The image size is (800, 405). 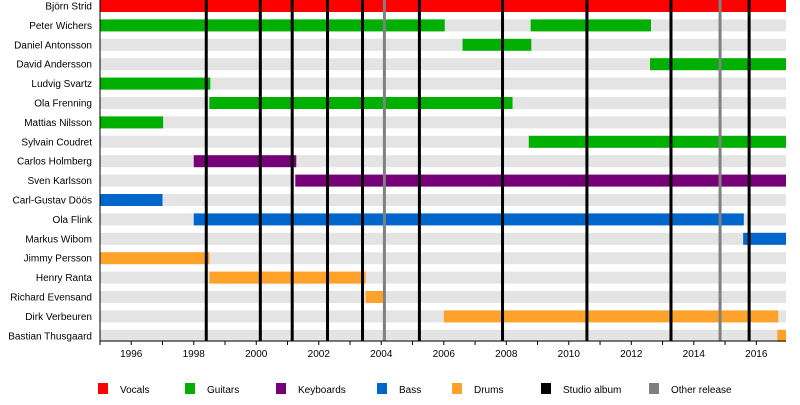 What do you see at coordinates (756, 354) in the screenshot?
I see `x-tick-label: 2016` at bounding box center [756, 354].